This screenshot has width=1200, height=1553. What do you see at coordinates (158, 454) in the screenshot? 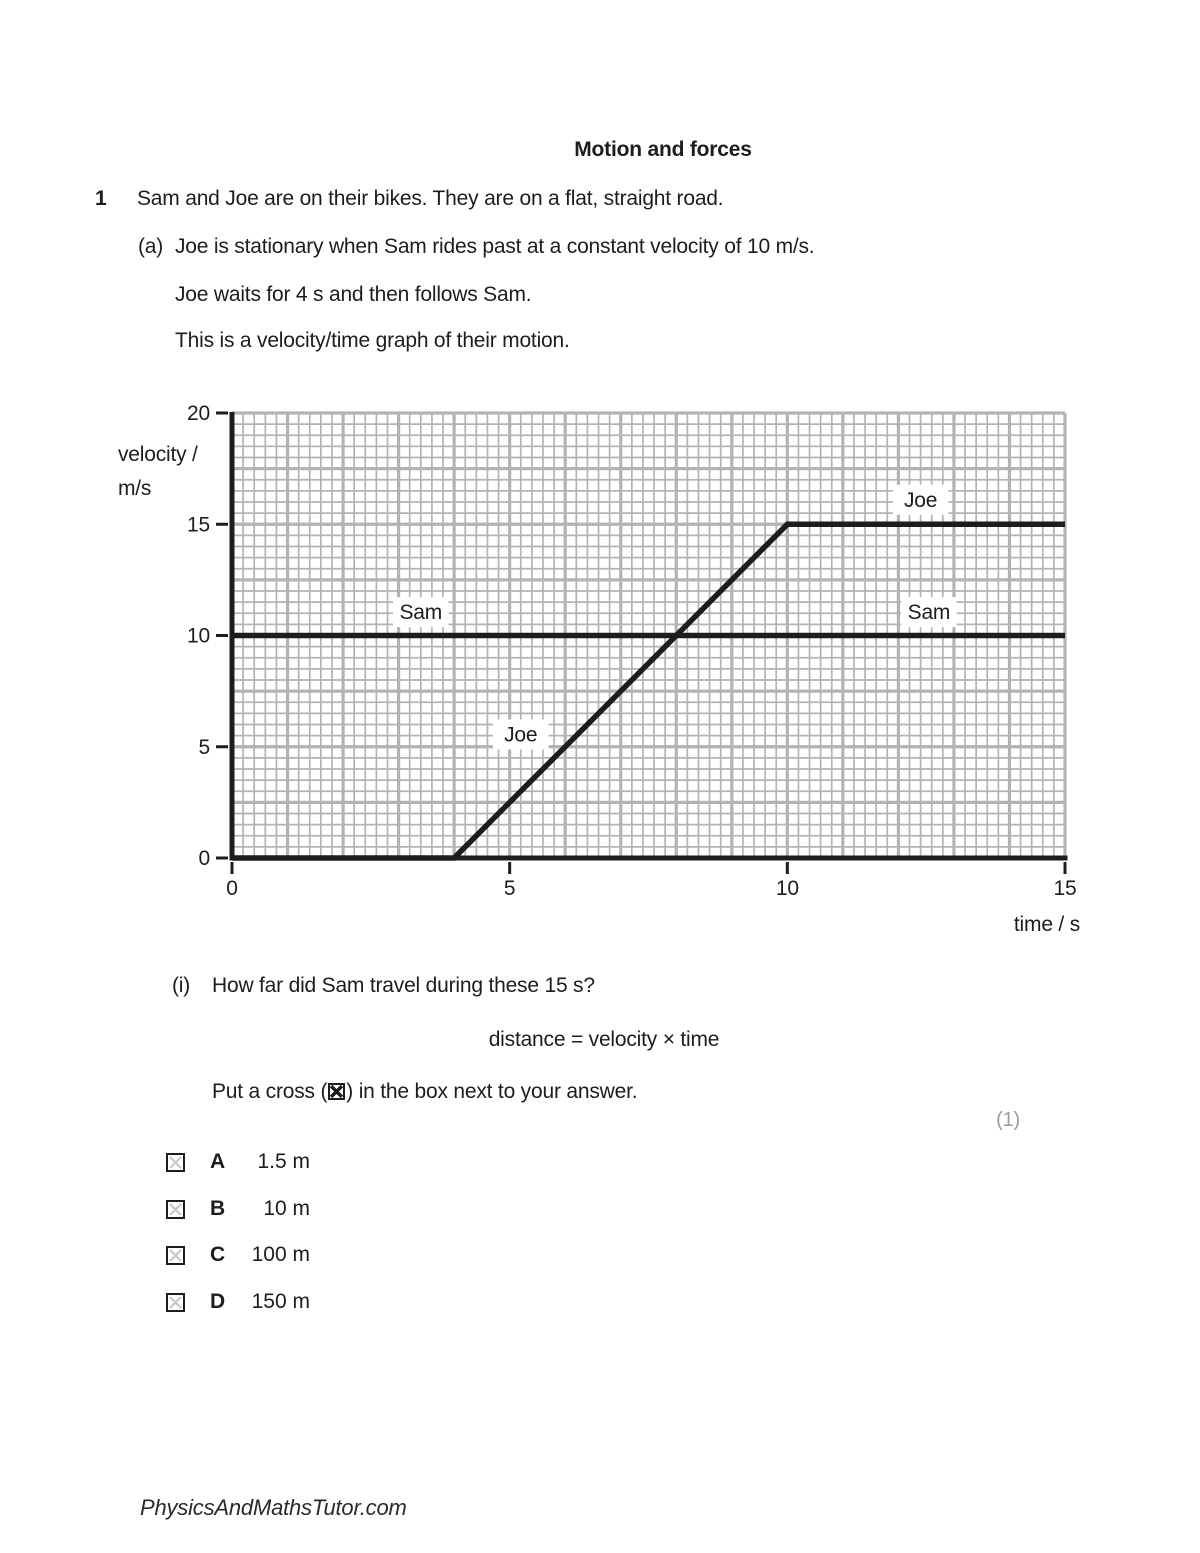
I see `y-axis-label-line1: velocity /` at bounding box center [158, 454].